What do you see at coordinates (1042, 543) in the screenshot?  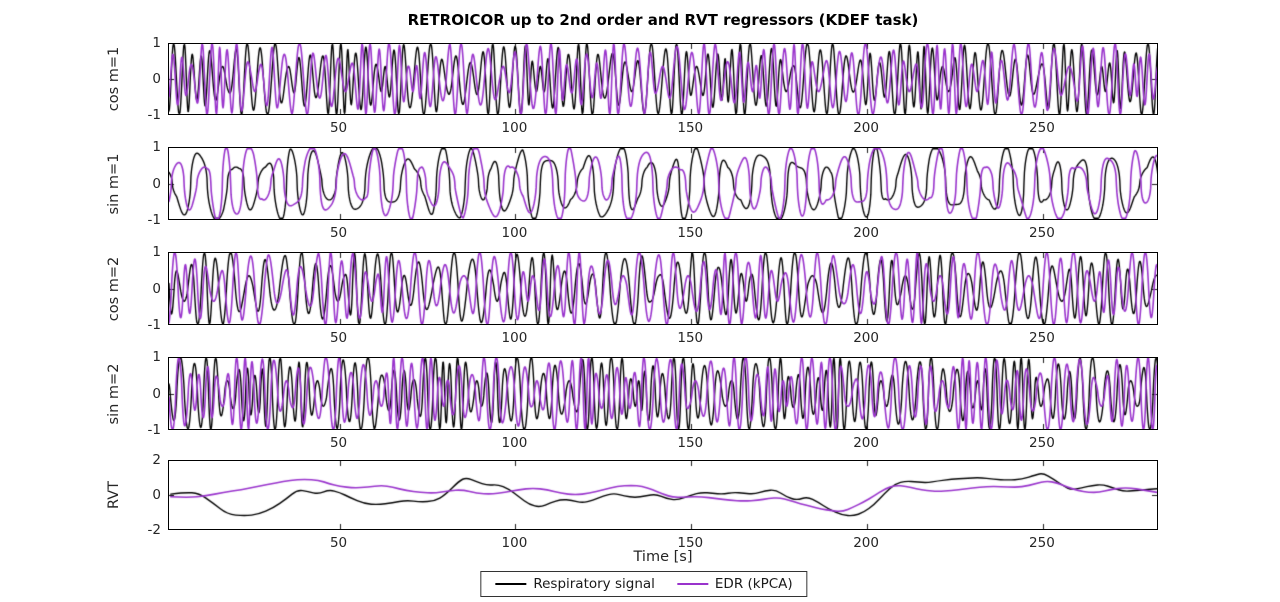 I see `x-tick-label-rvt-4: 250` at bounding box center [1042, 543].